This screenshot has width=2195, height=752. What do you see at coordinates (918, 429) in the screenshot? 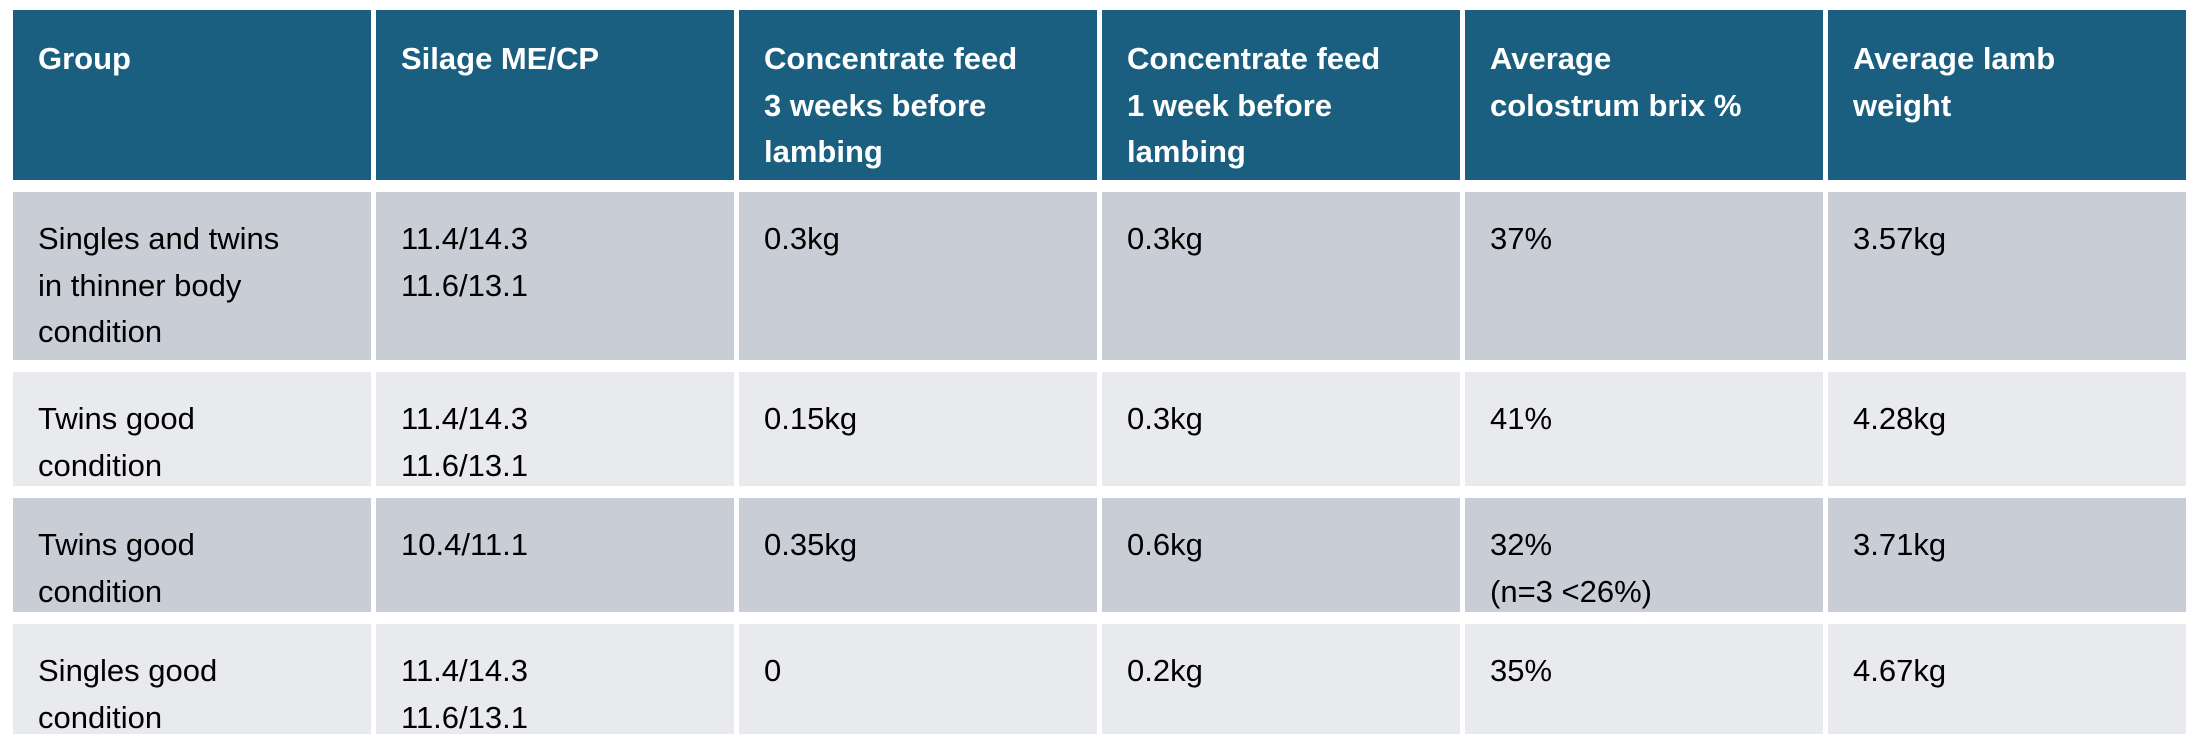
I see `table-cell-feed-3wk: 0.15kg` at bounding box center [918, 429].